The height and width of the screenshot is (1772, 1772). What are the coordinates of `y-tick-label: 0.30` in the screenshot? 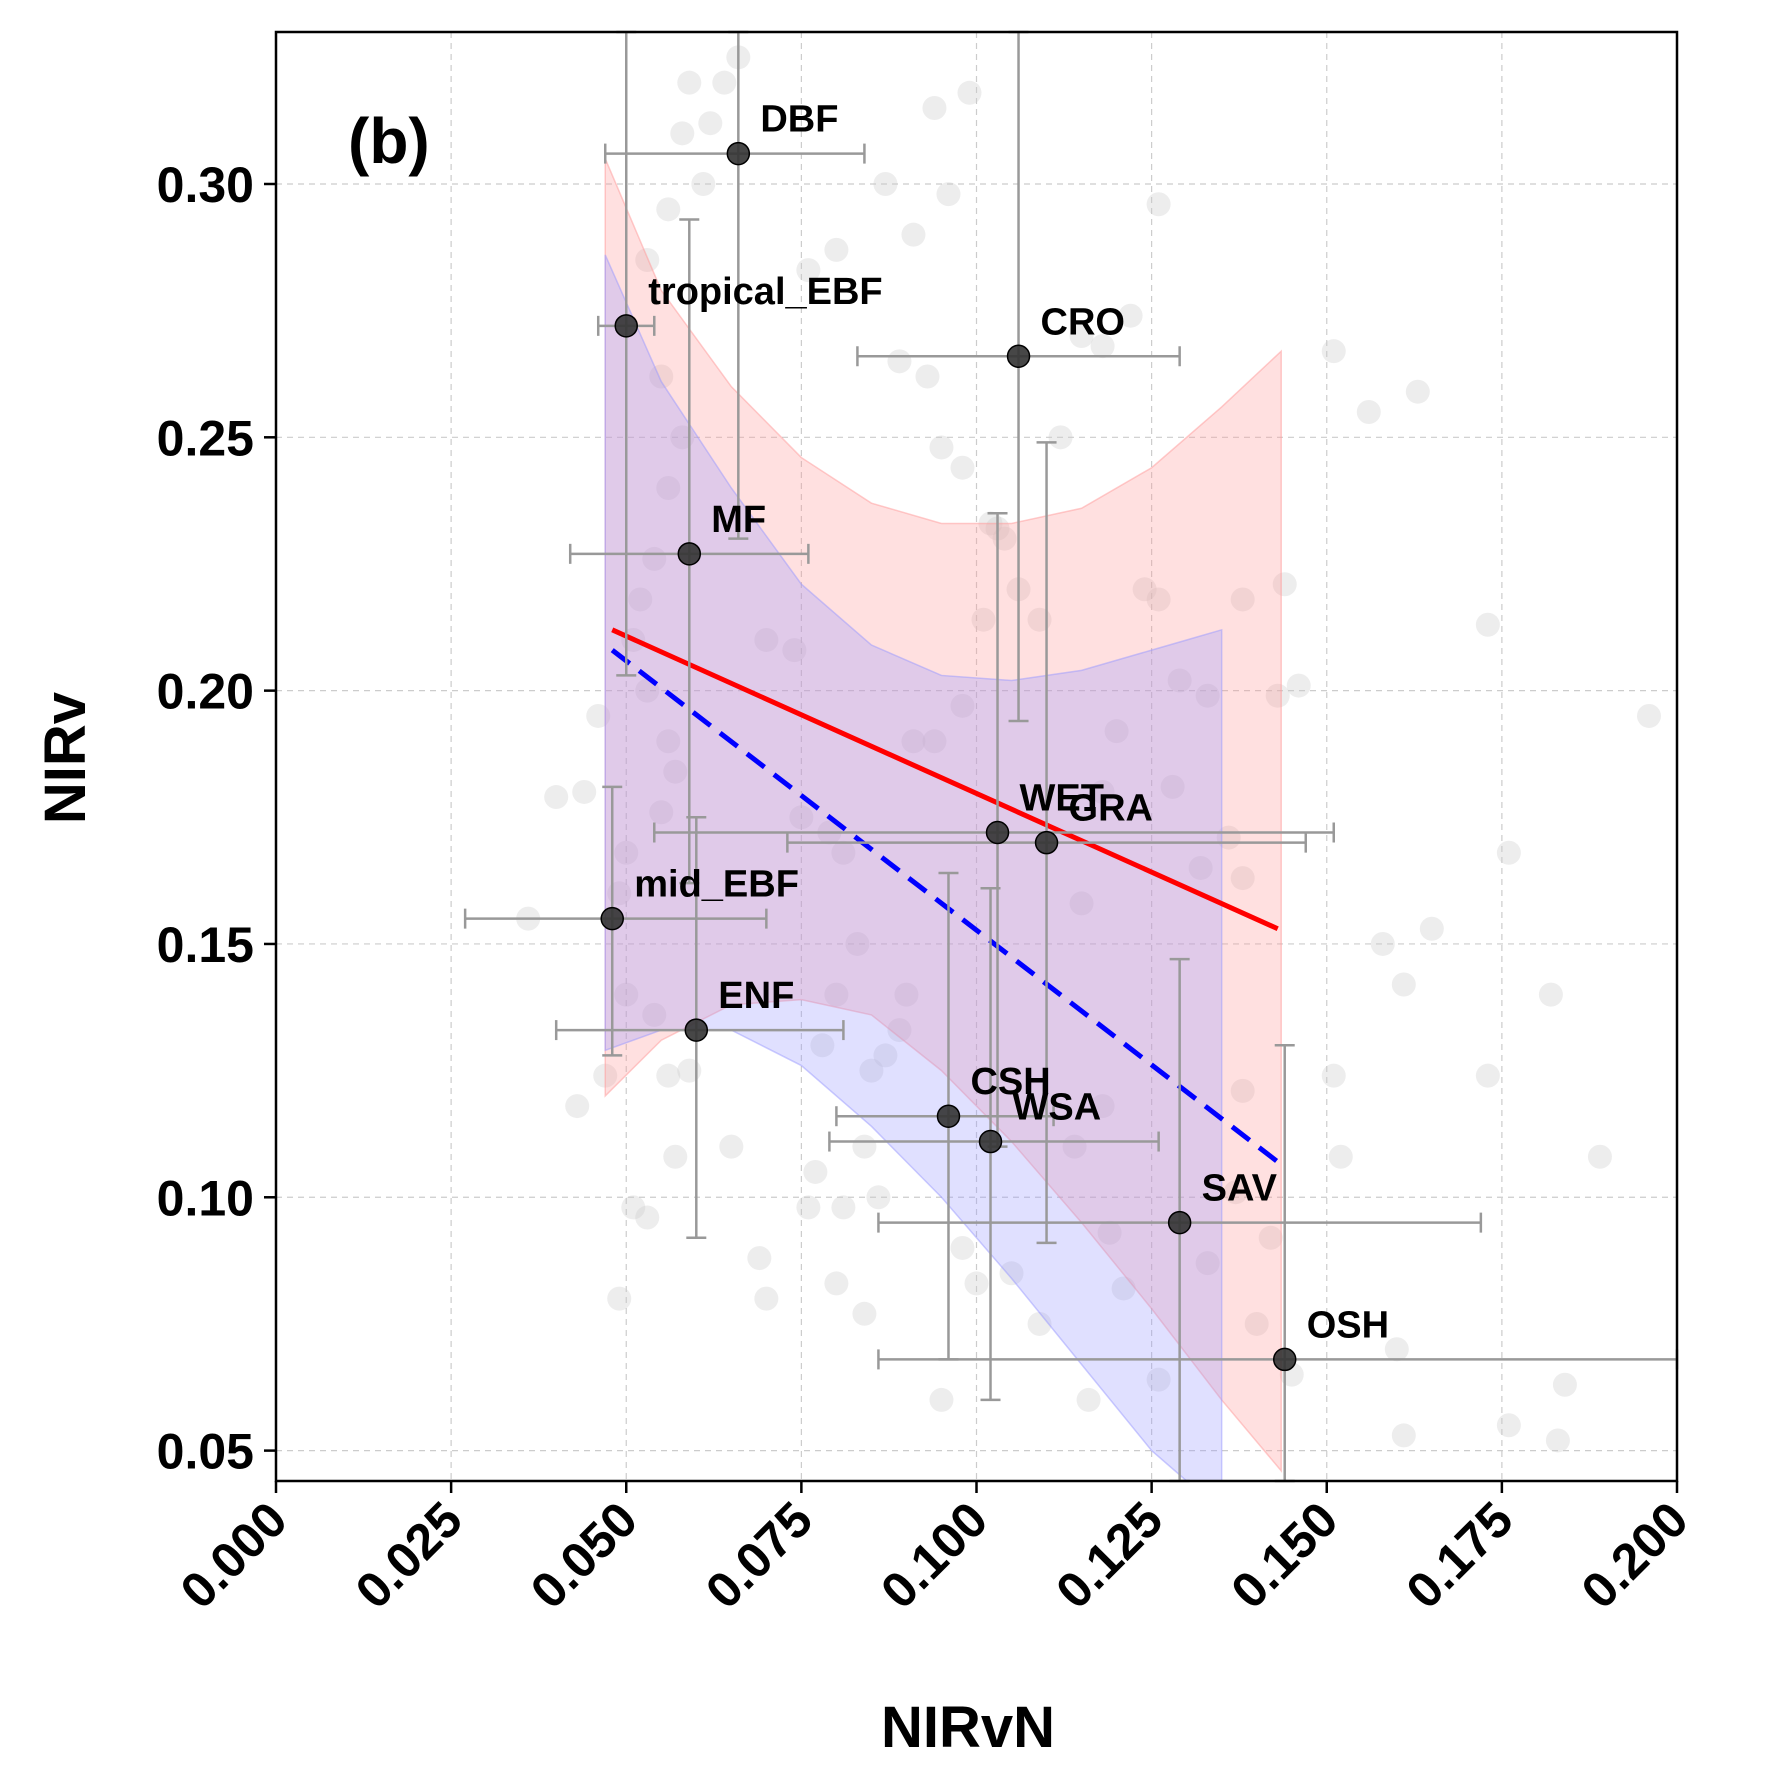 It's located at (205, 185).